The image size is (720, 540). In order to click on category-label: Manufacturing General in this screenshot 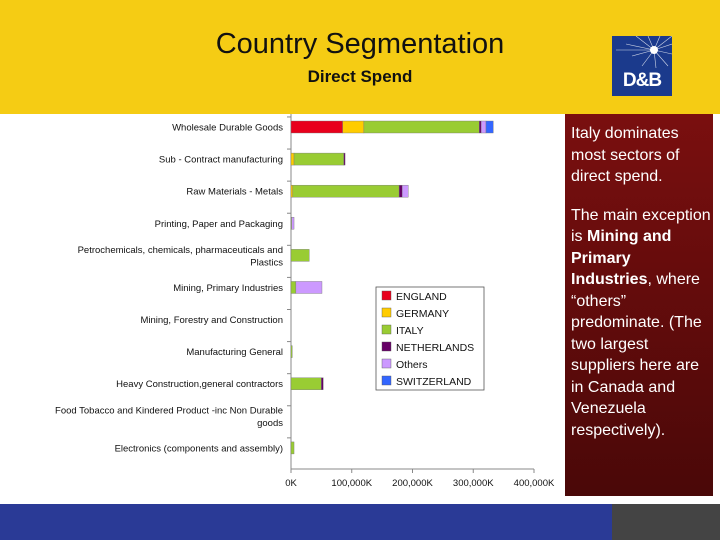, I will do `click(234, 352)`.